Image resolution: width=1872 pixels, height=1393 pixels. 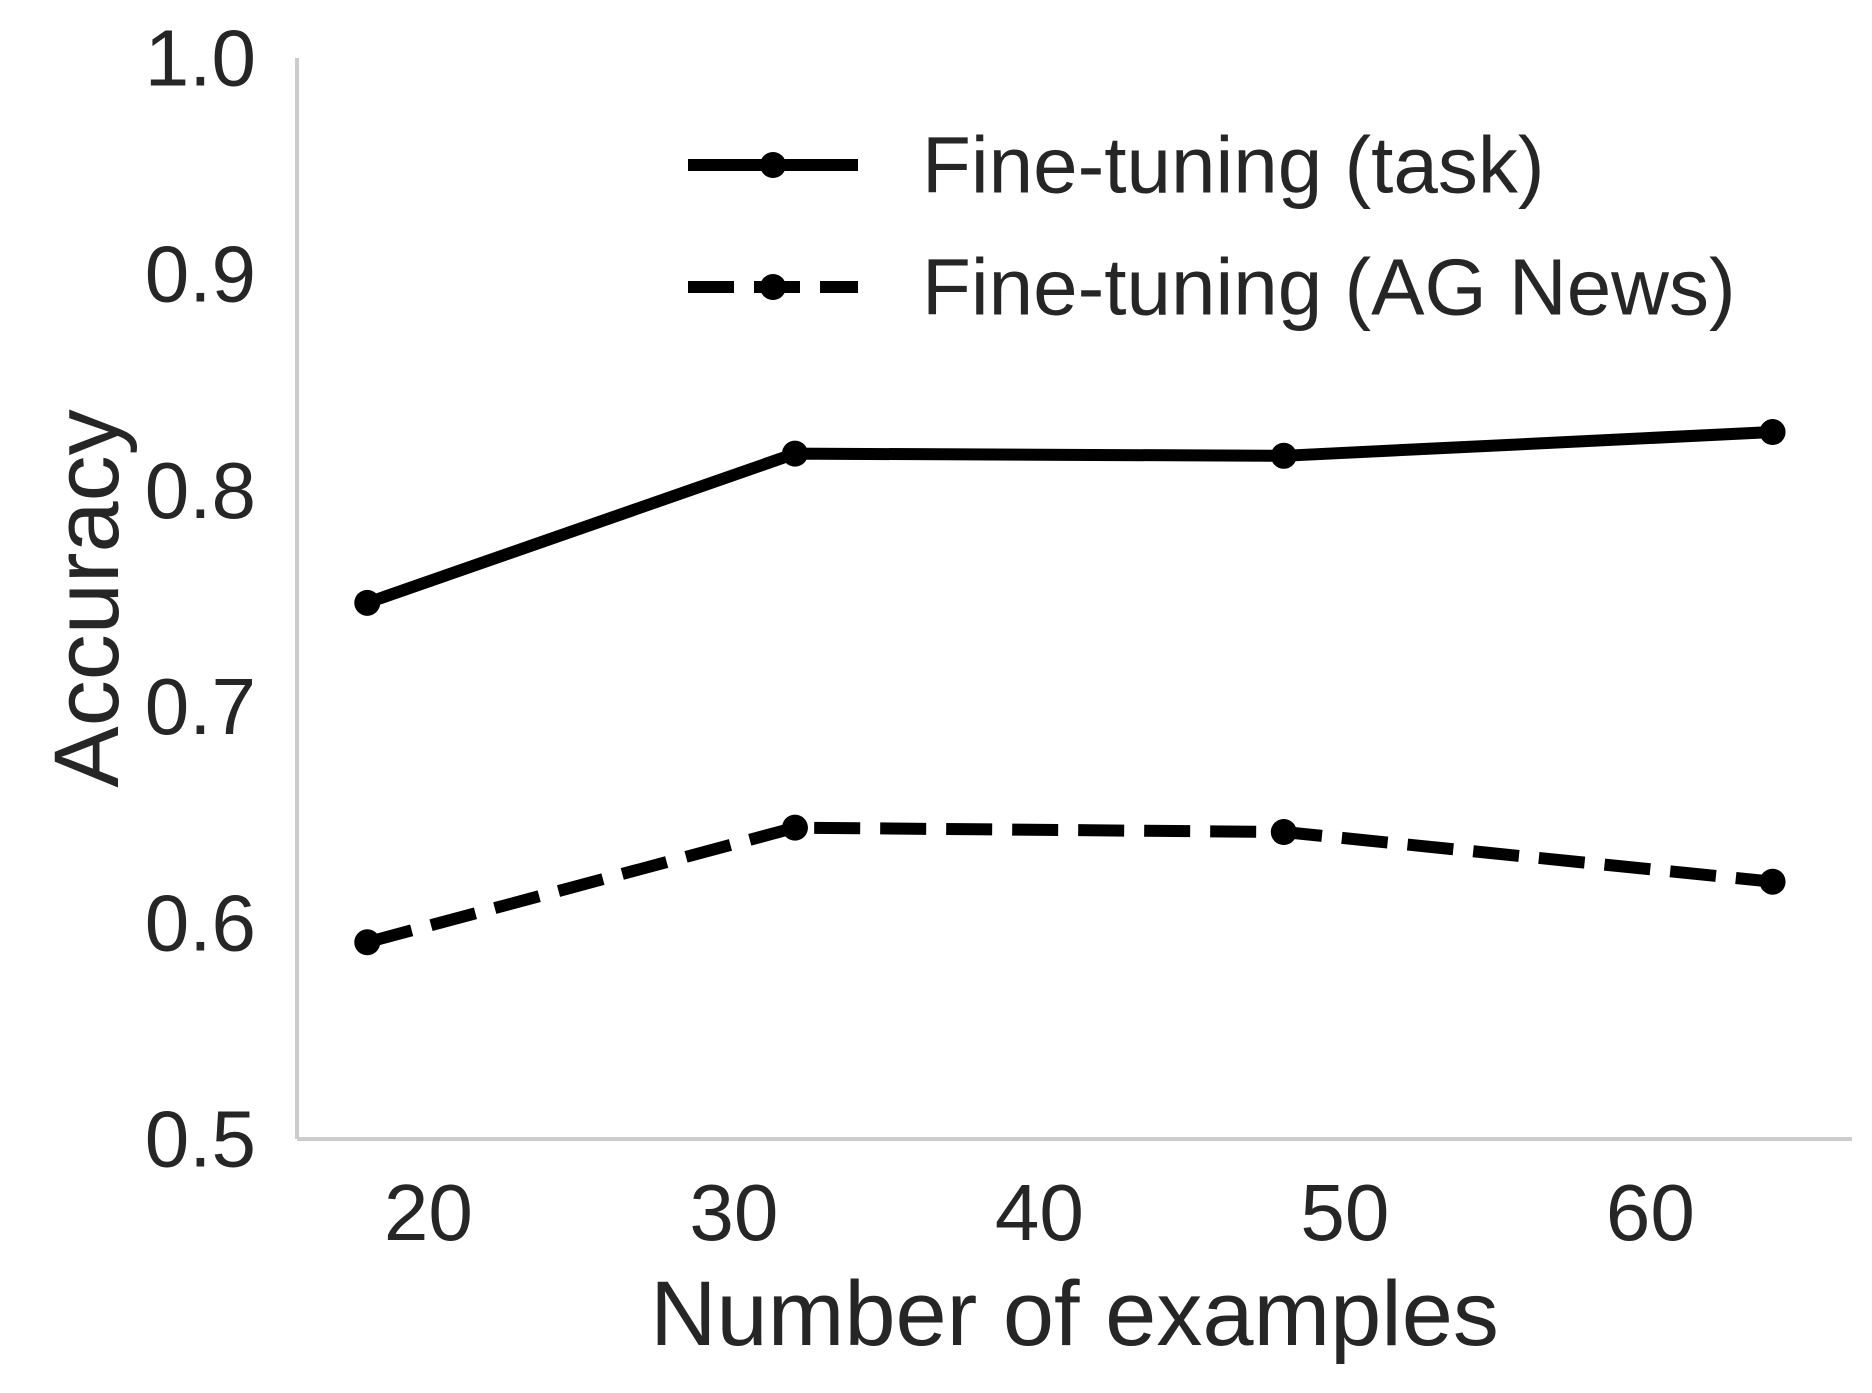 I want to click on legend: Fine-tuning (task) Fine-tuning (AG News), so click(x=1212, y=226).